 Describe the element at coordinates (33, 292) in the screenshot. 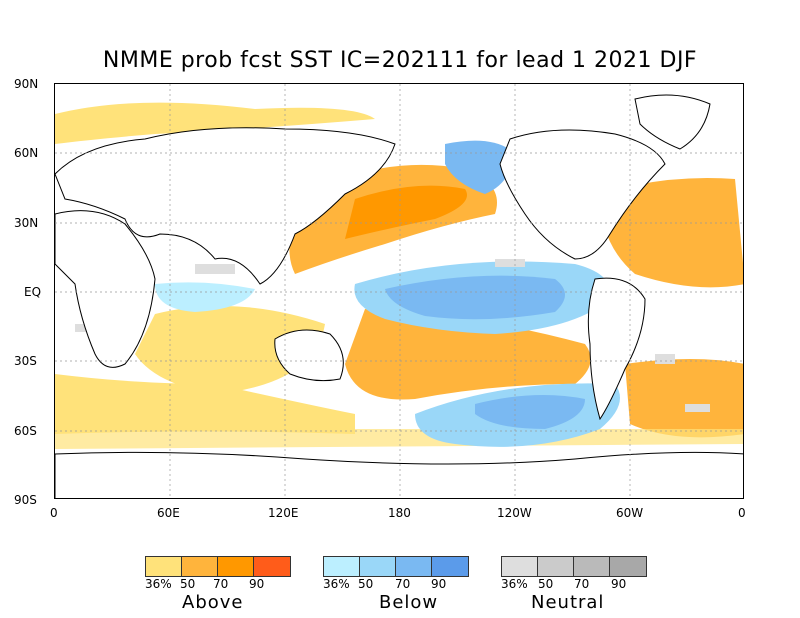

I see `lat-label-eq: EQ` at that location.